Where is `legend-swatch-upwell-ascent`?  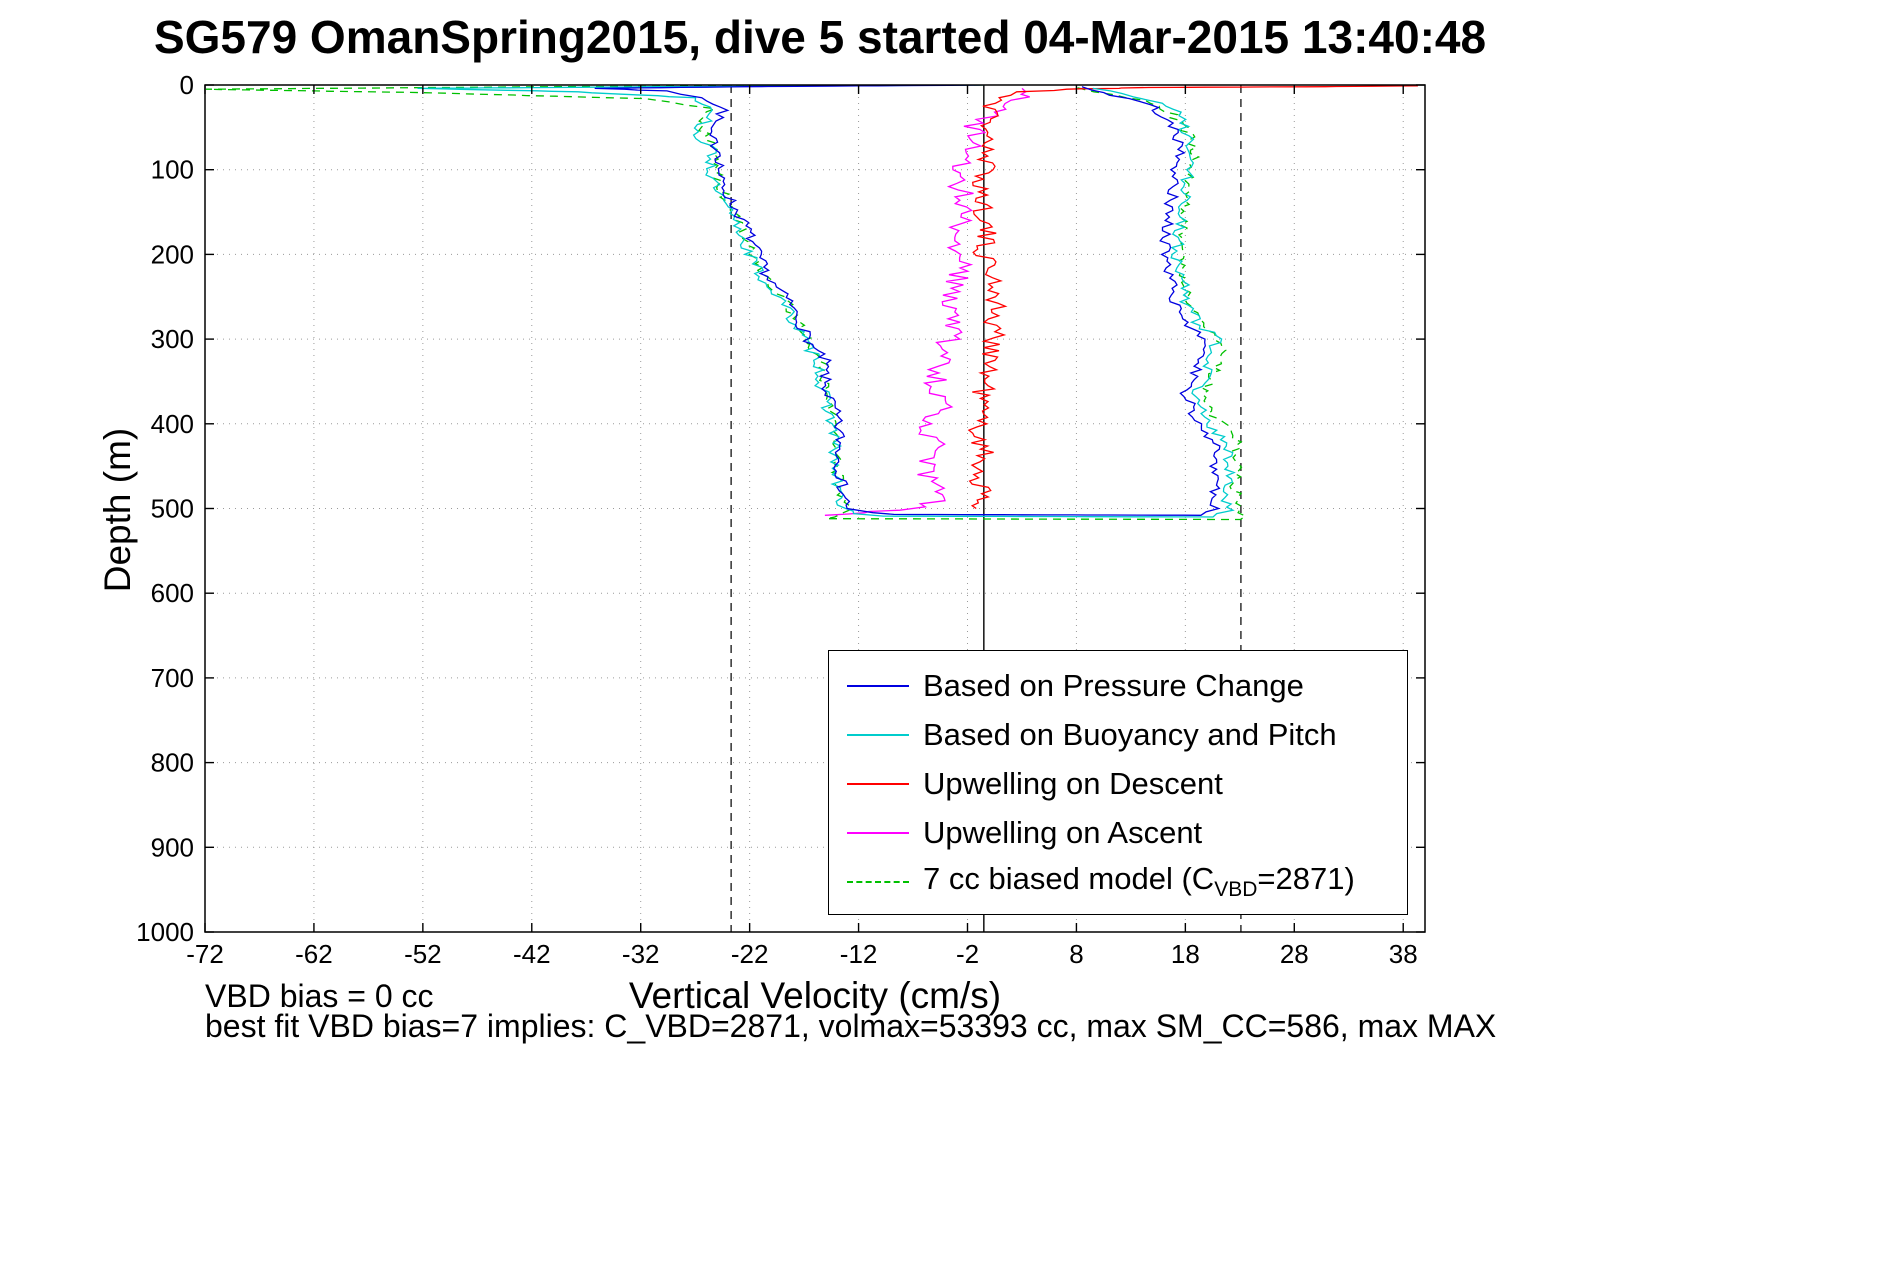 legend-swatch-upwell-ascent is located at coordinates (878, 832).